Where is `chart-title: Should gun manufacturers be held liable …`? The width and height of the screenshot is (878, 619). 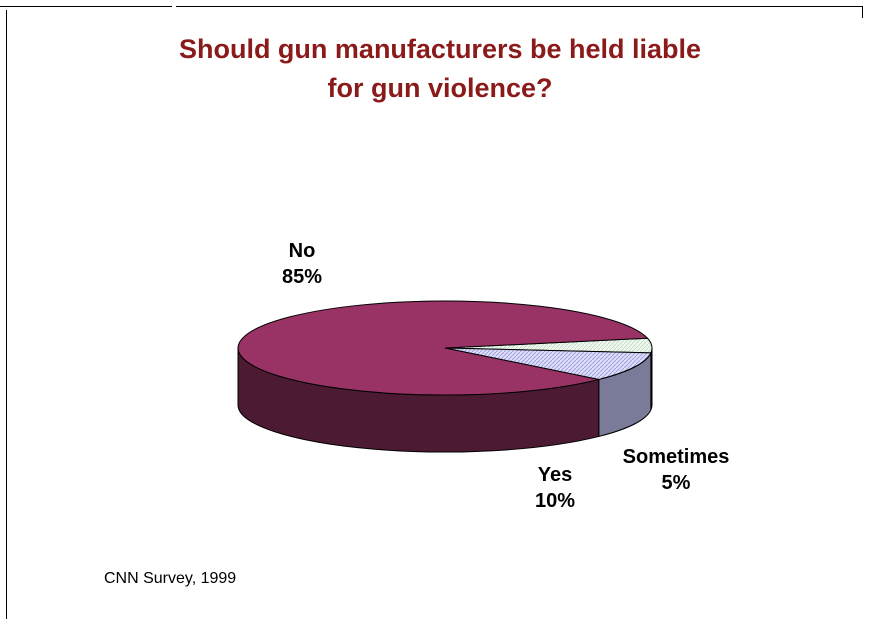 chart-title: Should gun manufacturers be held liable … is located at coordinates (440, 69).